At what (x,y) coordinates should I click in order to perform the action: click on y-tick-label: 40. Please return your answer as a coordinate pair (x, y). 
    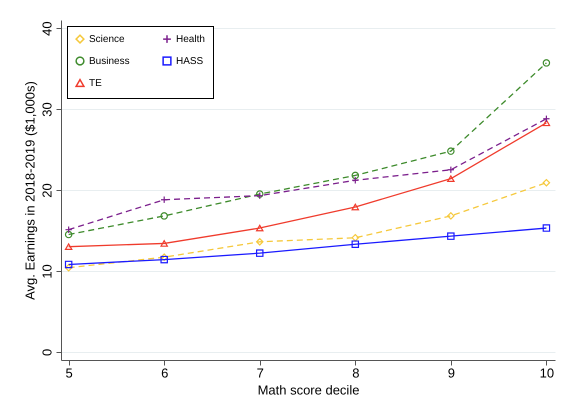
    Looking at the image, I should click on (47, 28).